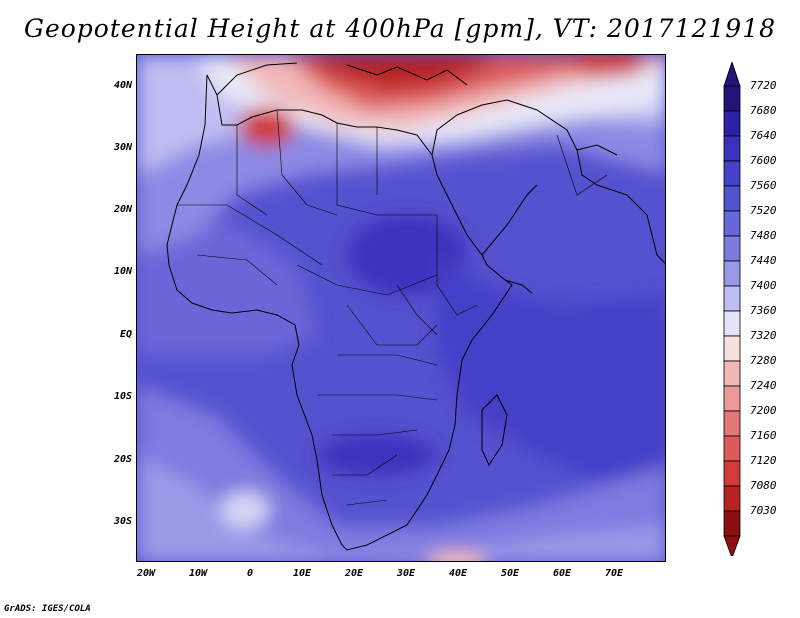 Image resolution: width=800 pixels, height=618 pixels. Describe the element at coordinates (122, 147) in the screenshot. I see `lat-label: 30N` at that location.